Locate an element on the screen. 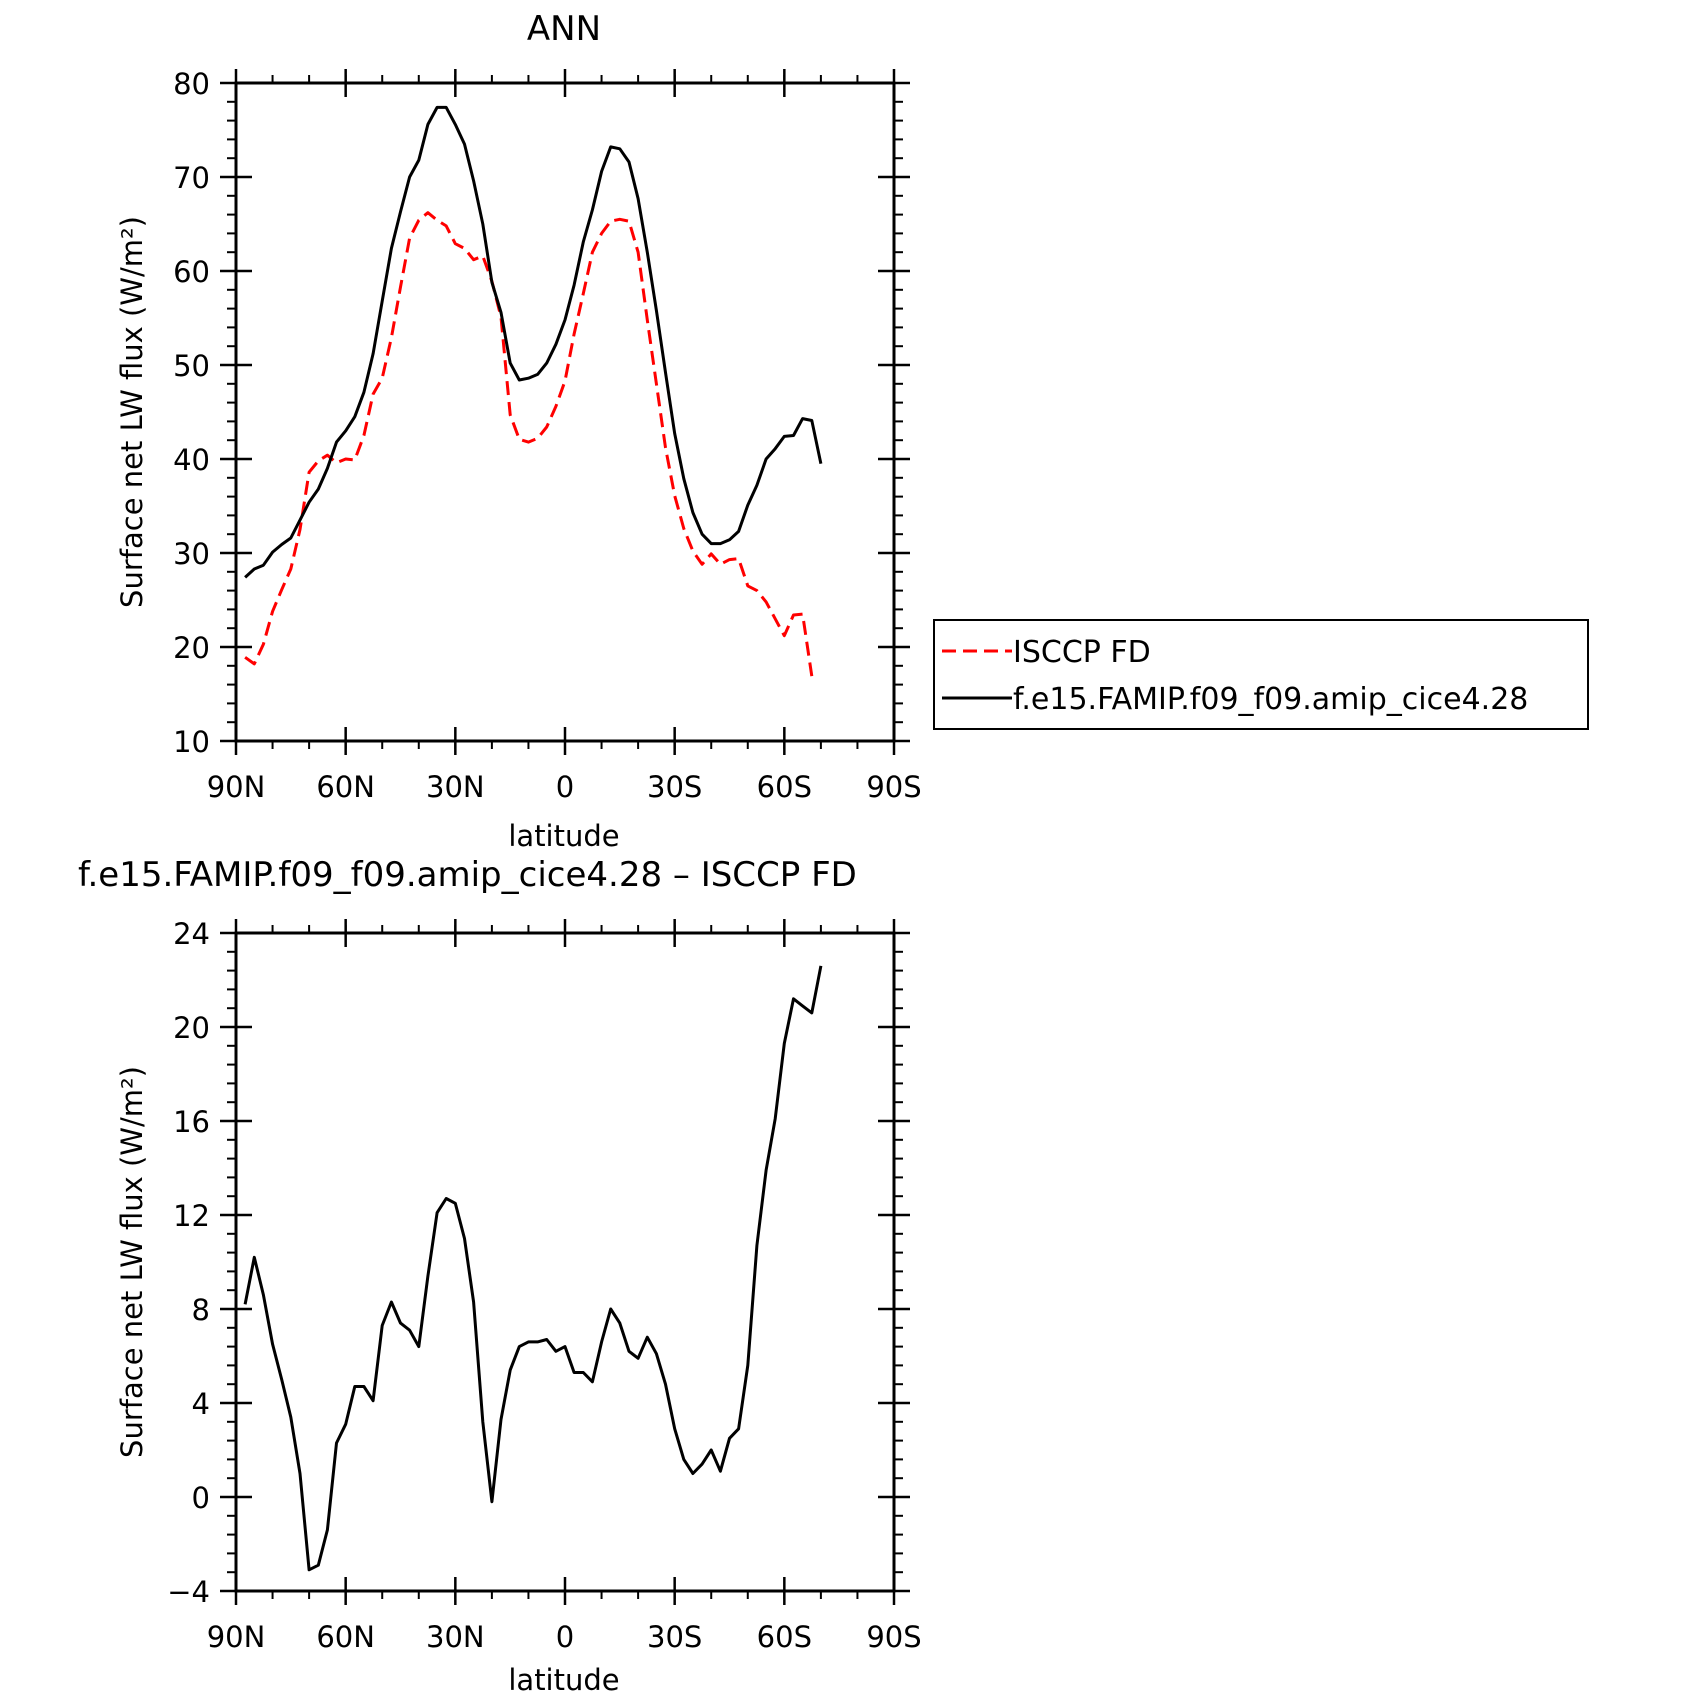 The height and width of the screenshot is (1691, 1683). legend-label-isccp: ISCCP FD is located at coordinates (1082, 652).